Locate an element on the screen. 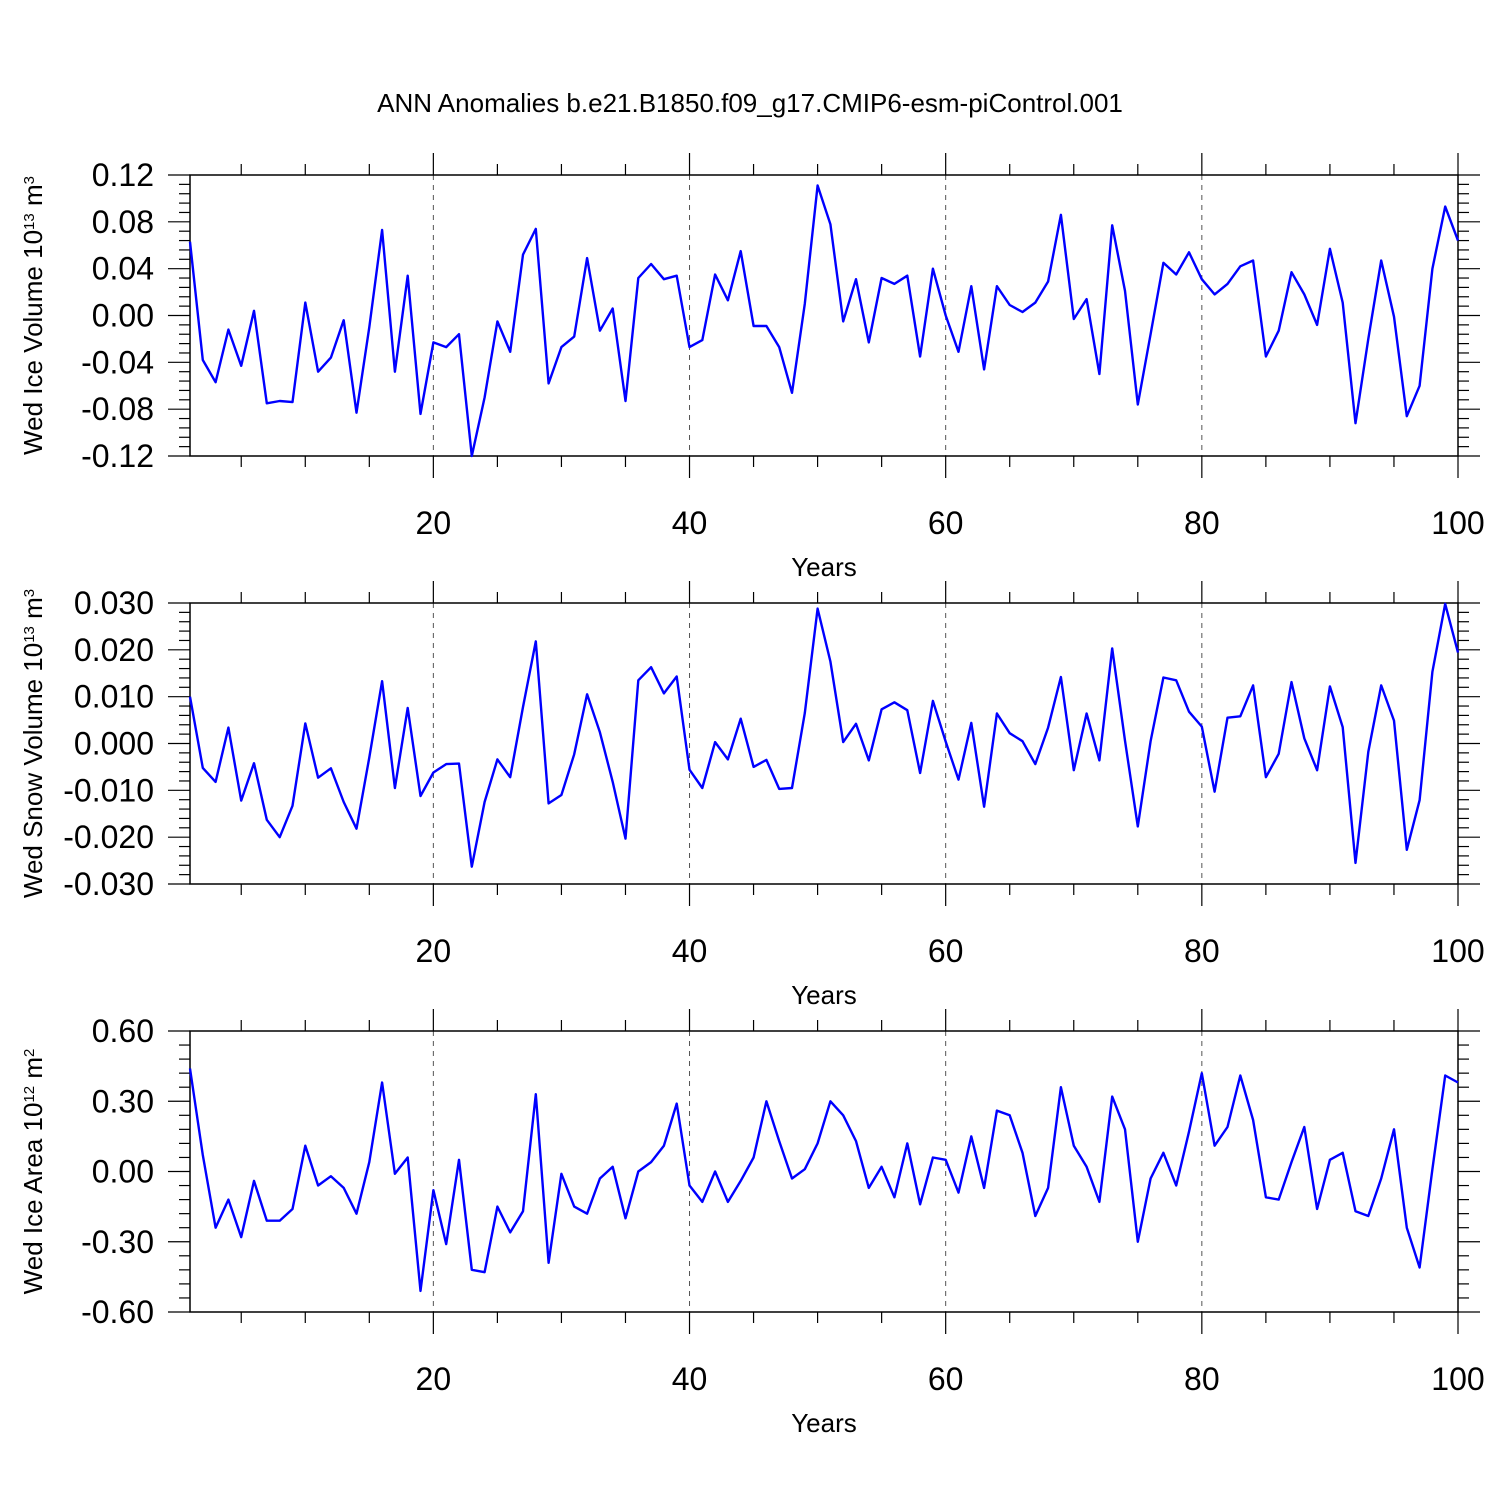 This screenshot has height=1500, width=1500. y-tick-label: -0.010 is located at coordinates (108, 790).